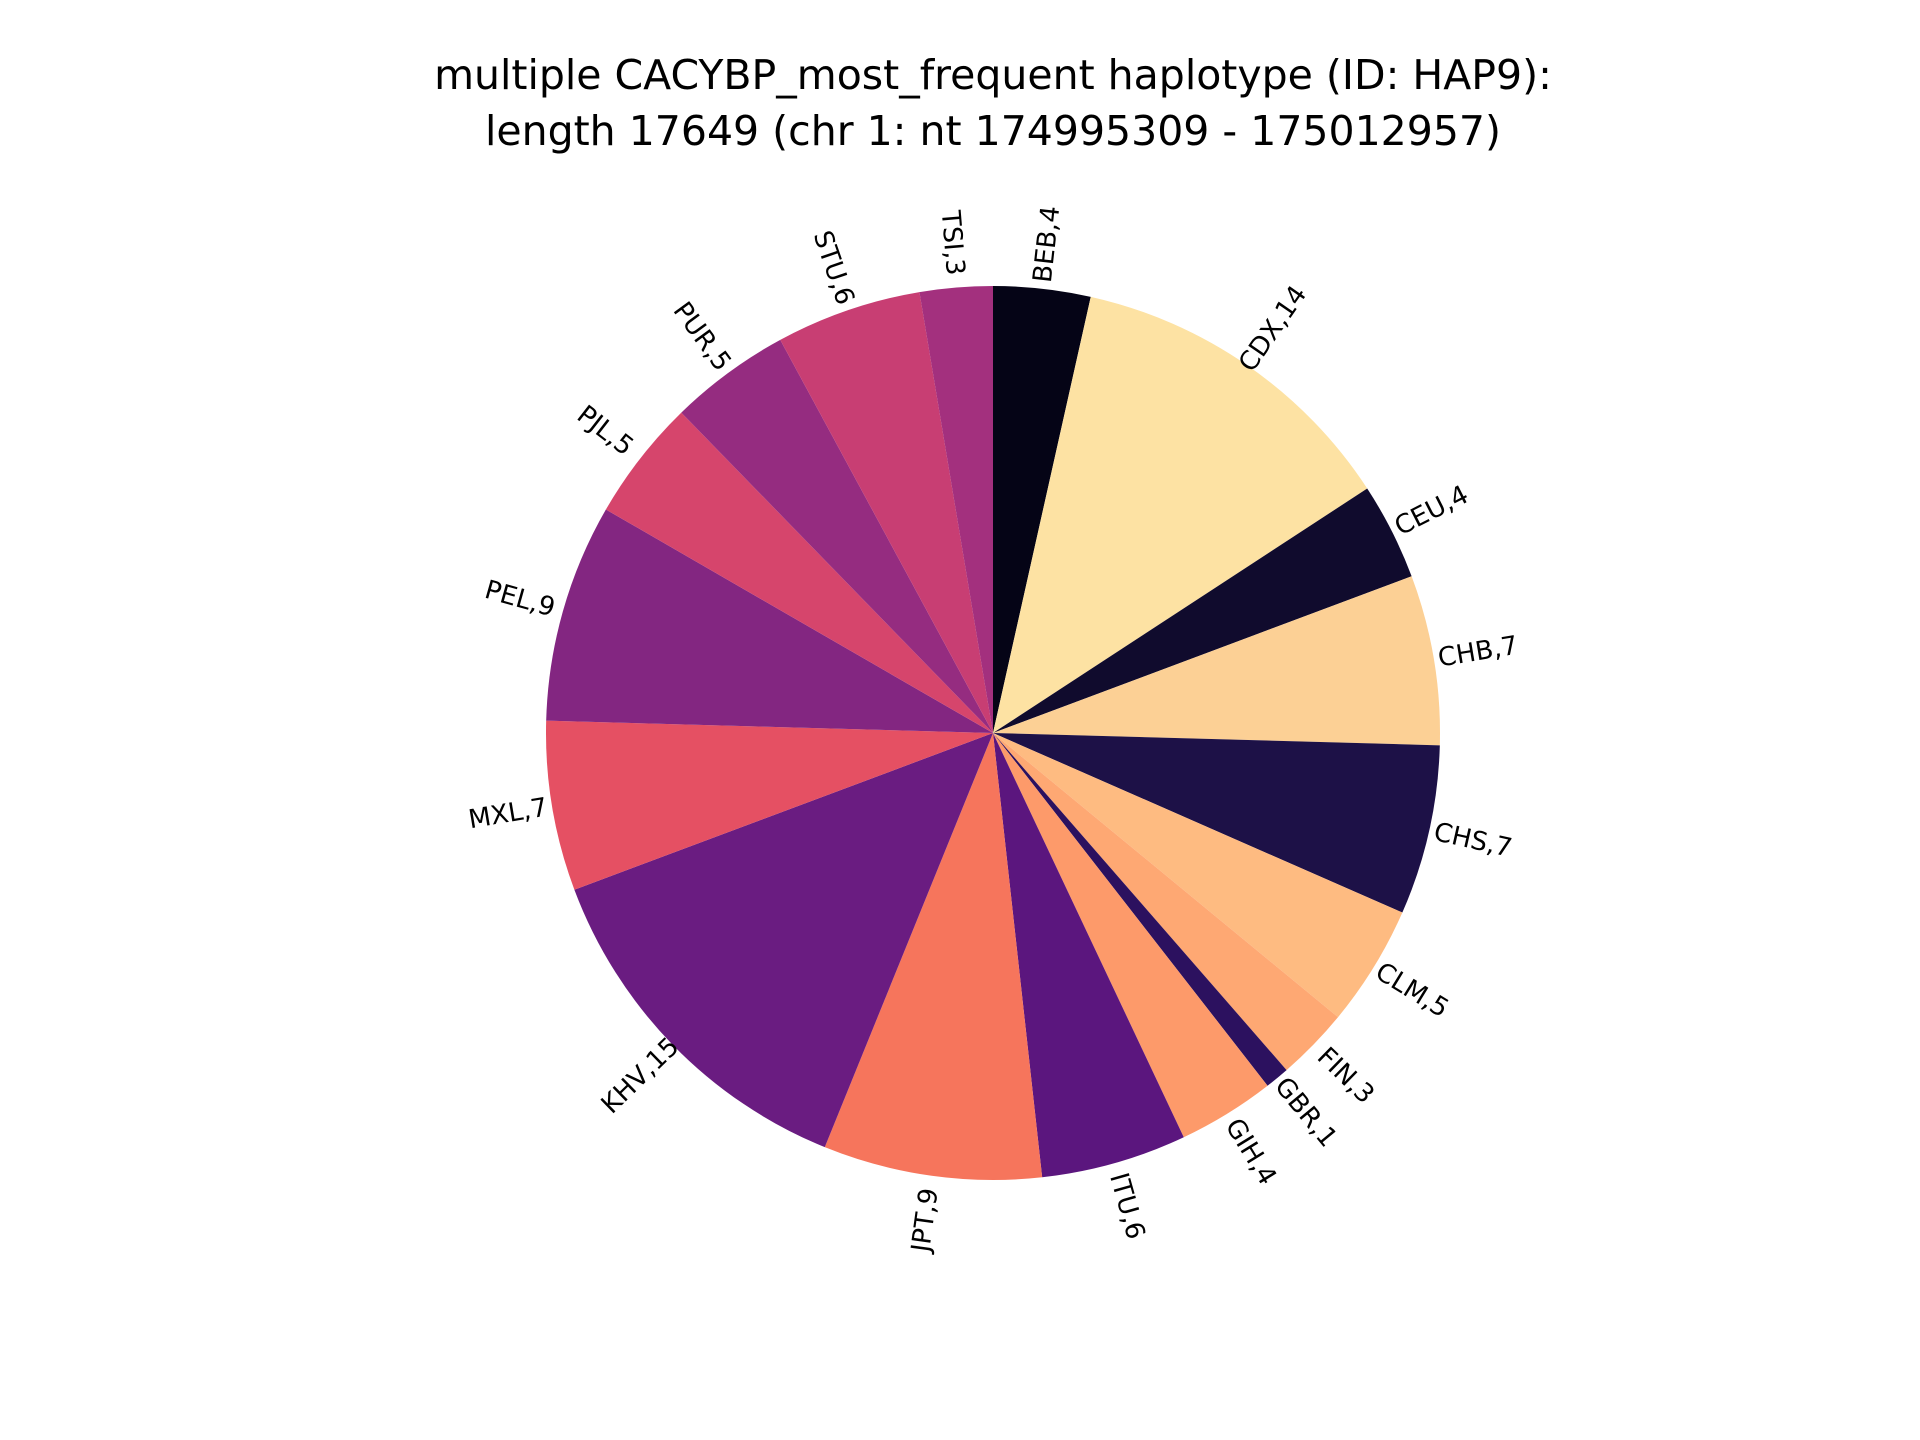 Image resolution: width=1920 pixels, height=1440 pixels. Describe the element at coordinates (702, 337) in the screenshot. I see `pie-label-pur: PUR,5` at that location.